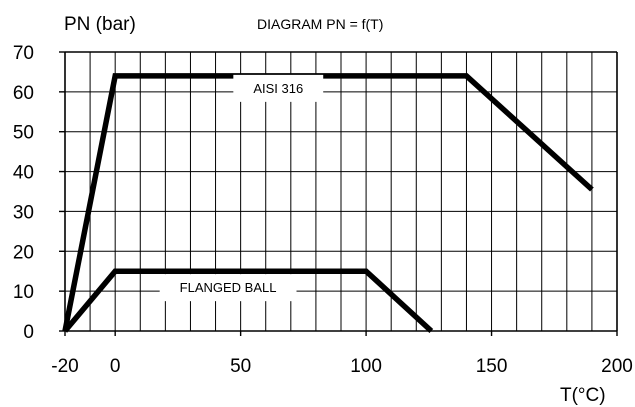 The height and width of the screenshot is (407, 635). Describe the element at coordinates (28, 332) in the screenshot. I see `y-tick-label: 0` at that location.